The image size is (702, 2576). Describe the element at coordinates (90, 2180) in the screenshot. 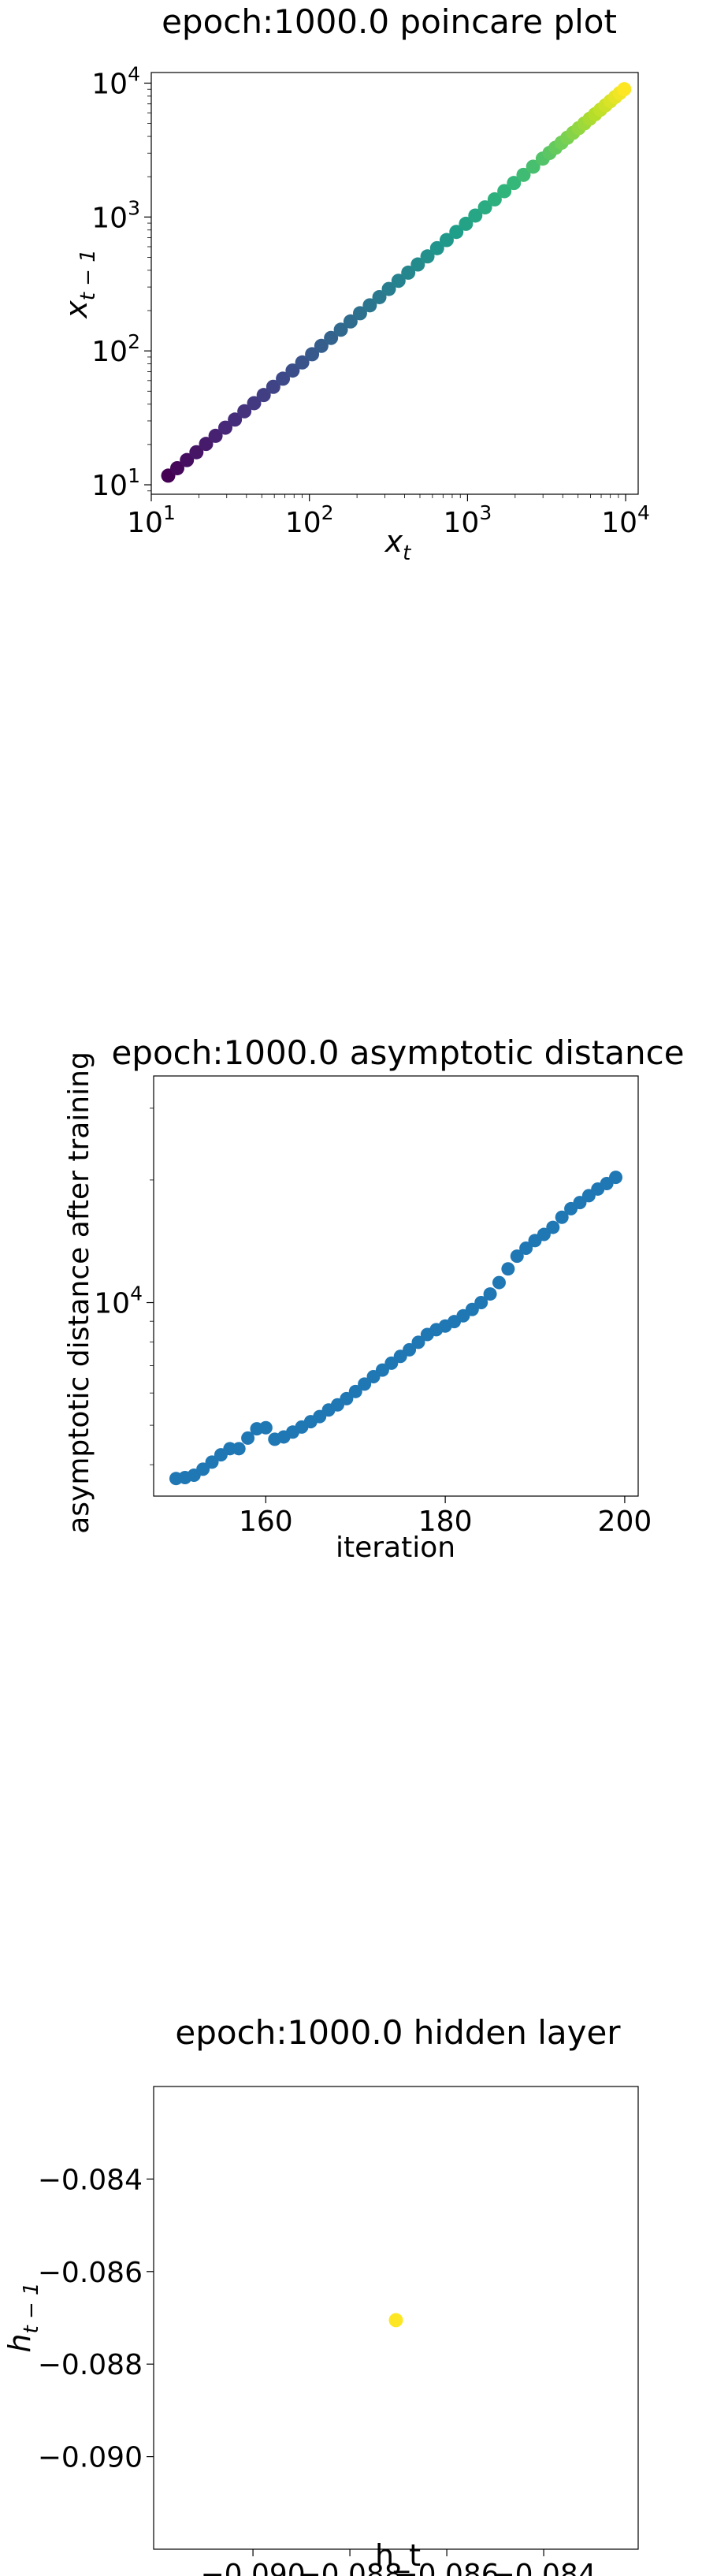

I see `y-tick-label: −0.084` at that location.